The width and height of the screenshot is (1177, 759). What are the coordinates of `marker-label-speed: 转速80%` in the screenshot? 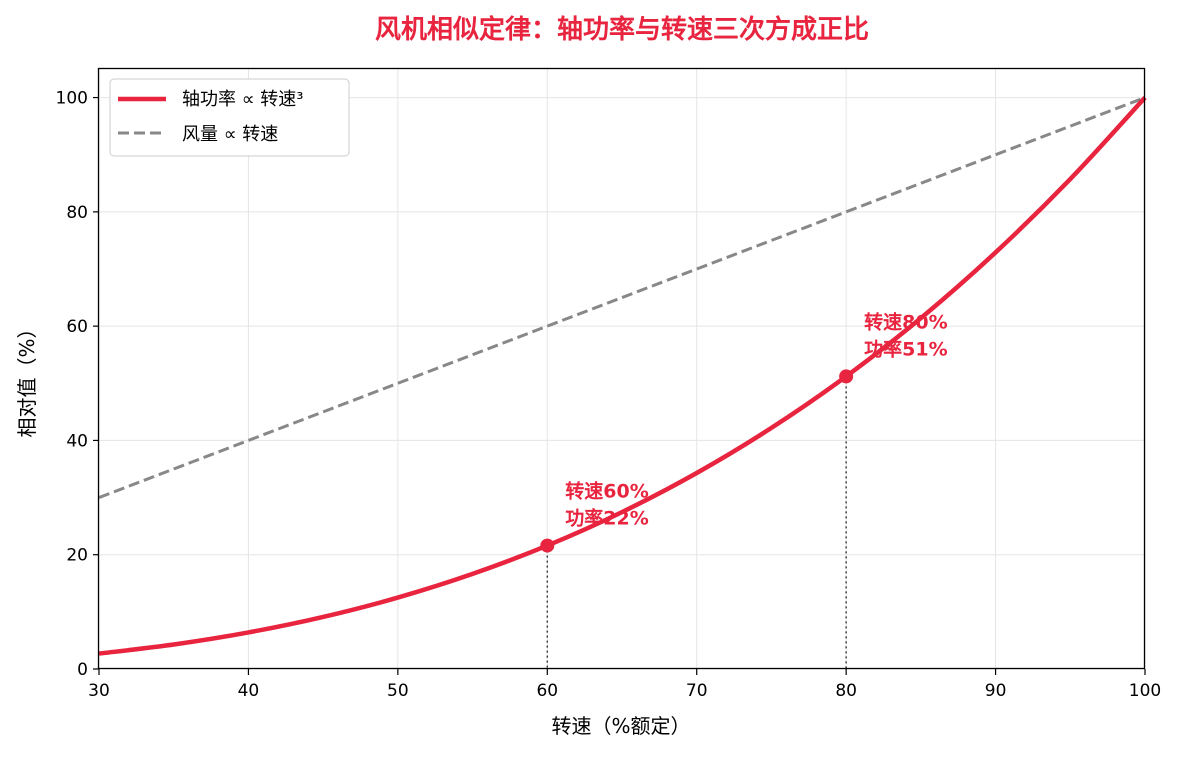 It's located at (905, 321).